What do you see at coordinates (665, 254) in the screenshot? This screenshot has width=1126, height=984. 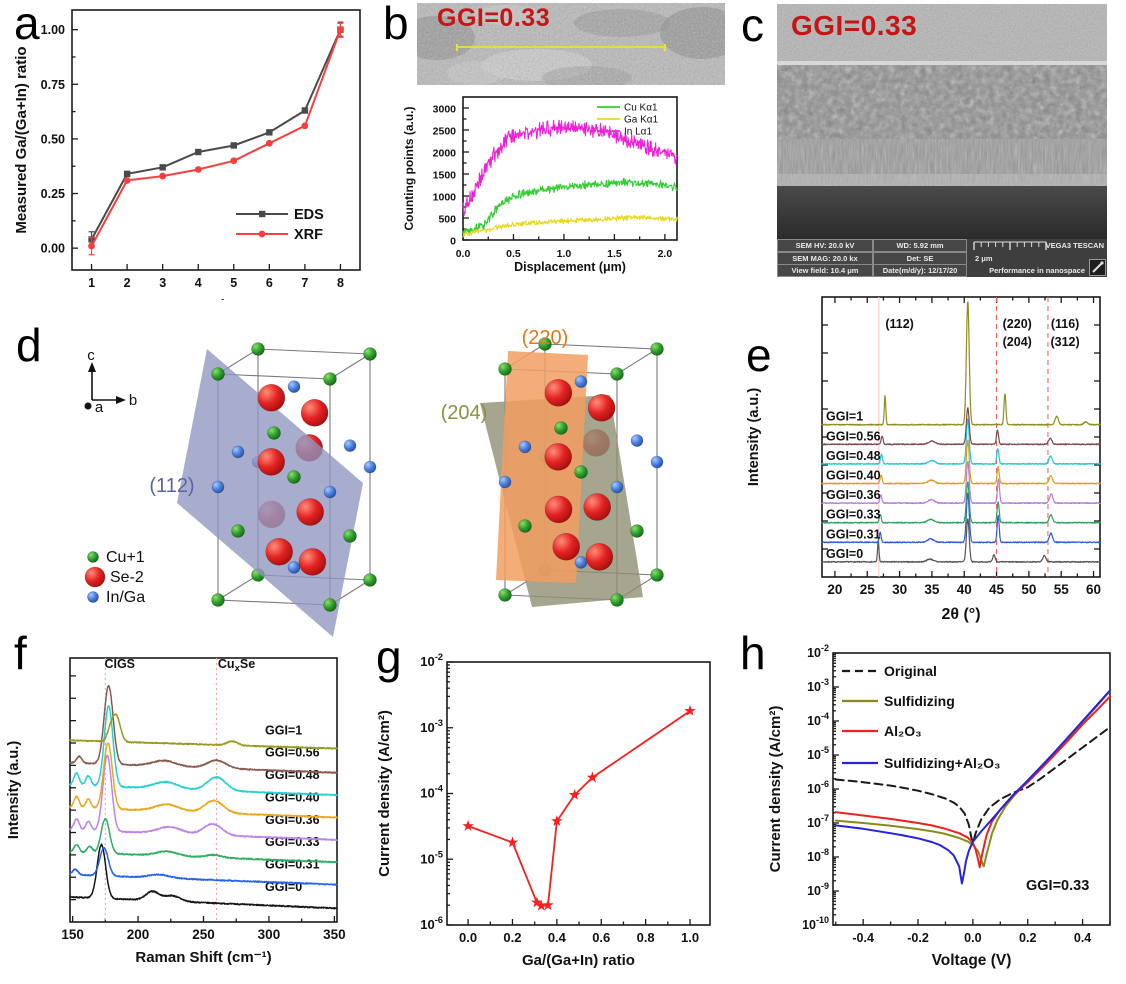 I see `svg-text: 2.0` at bounding box center [665, 254].